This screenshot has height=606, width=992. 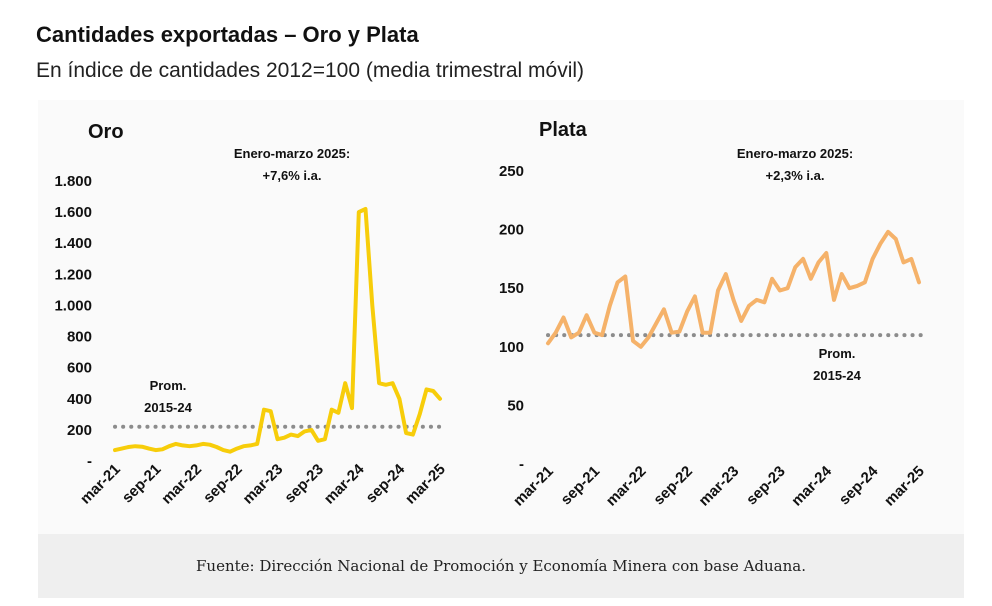 I want to click on plata-ytick-label: 100, so click(x=511, y=347).